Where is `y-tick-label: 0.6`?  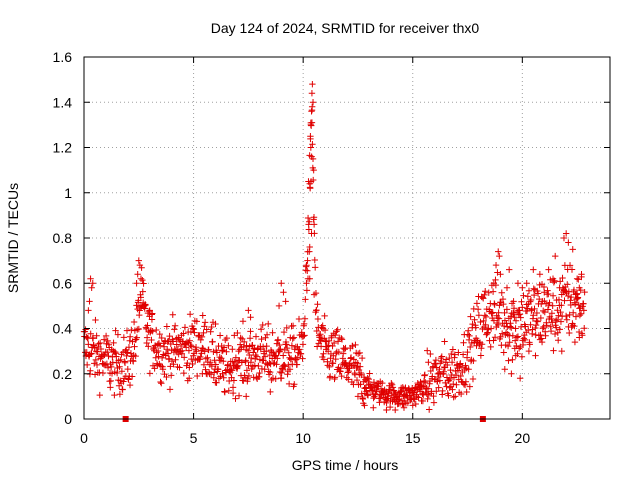 y-tick-label: 0.6 is located at coordinates (63, 283).